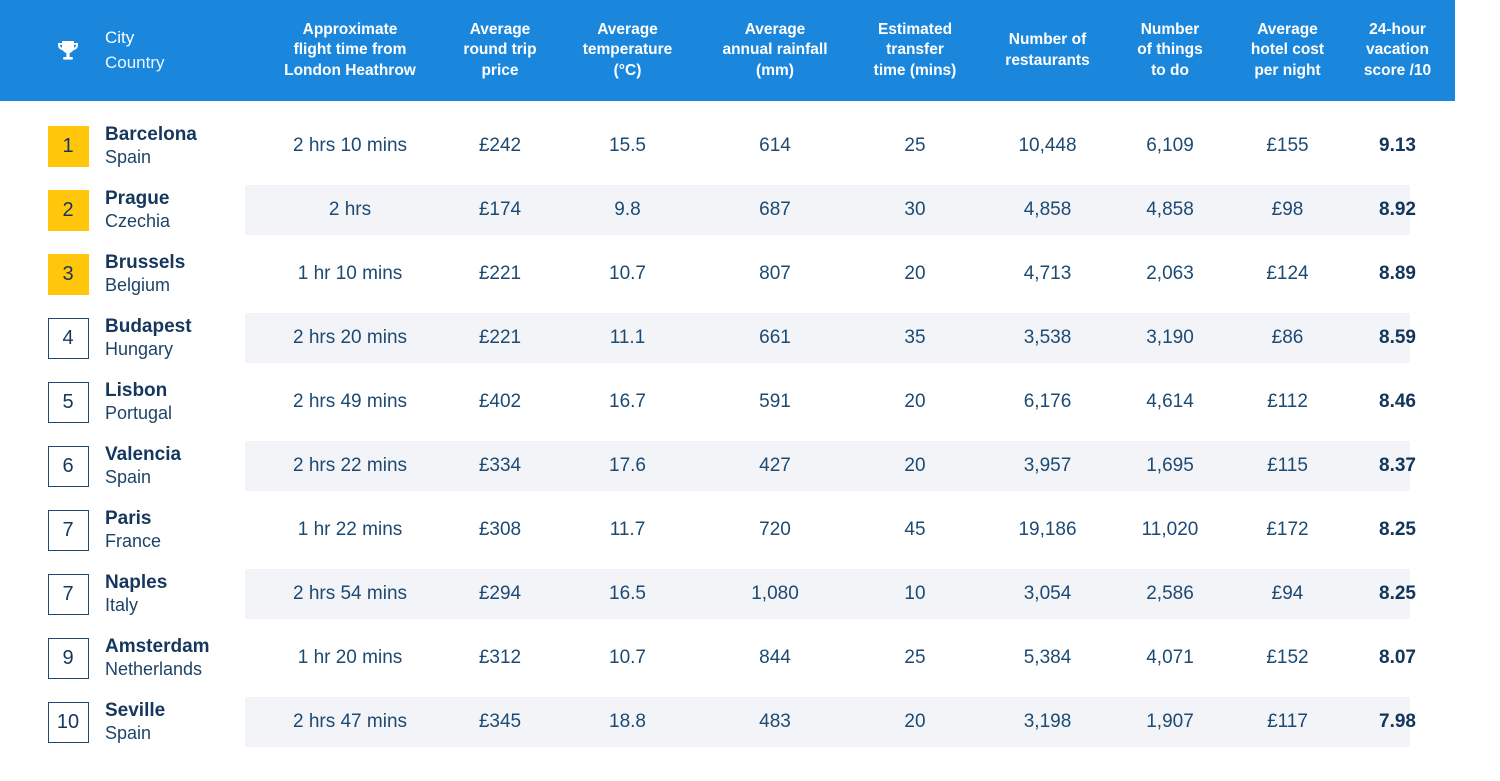  What do you see at coordinates (627, 593) in the screenshot?
I see `temperature-value: 16.5` at bounding box center [627, 593].